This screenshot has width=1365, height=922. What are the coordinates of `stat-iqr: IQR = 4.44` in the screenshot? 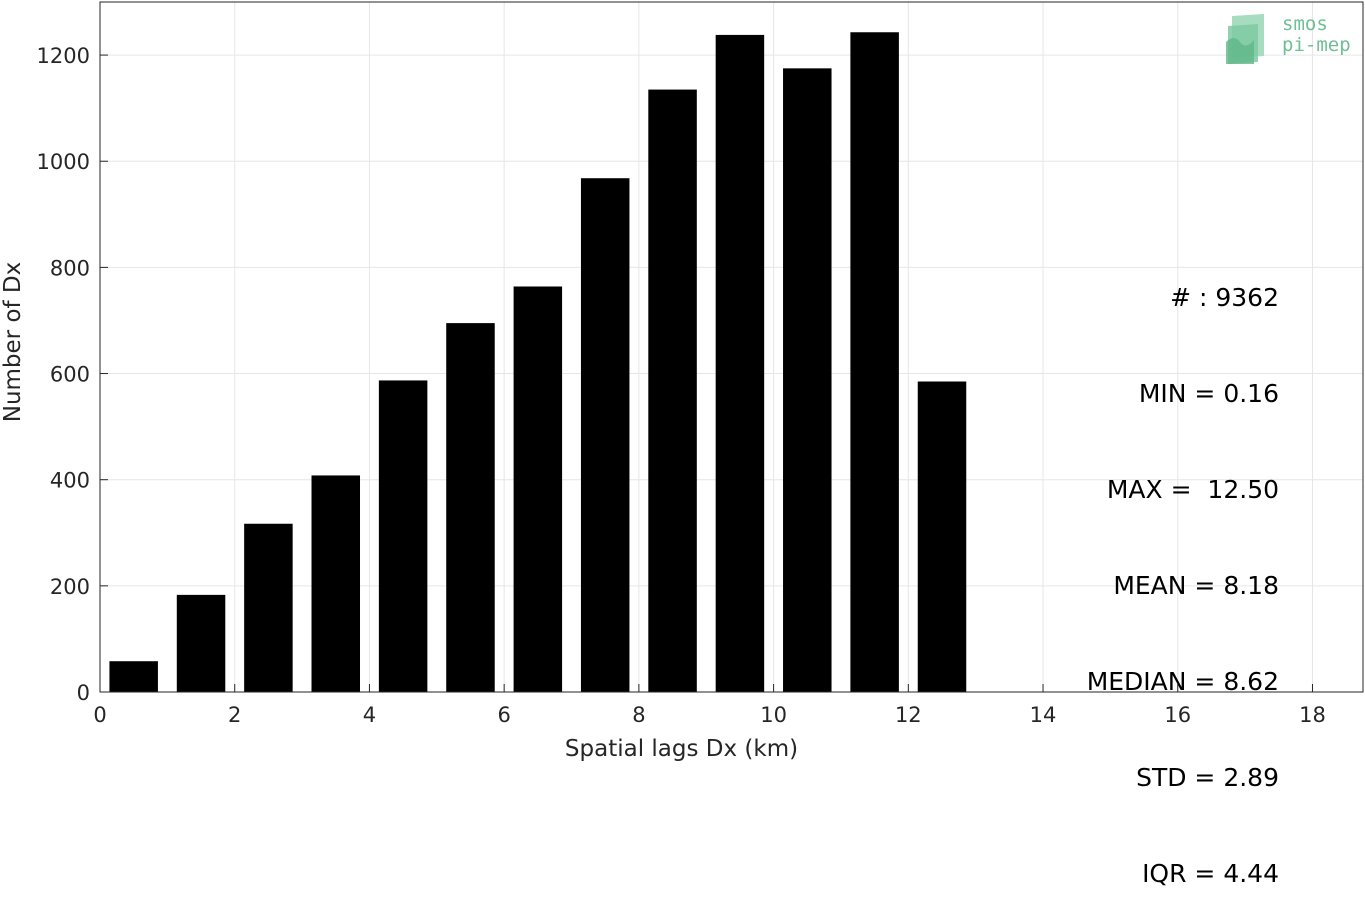 It's located at (1210, 873).